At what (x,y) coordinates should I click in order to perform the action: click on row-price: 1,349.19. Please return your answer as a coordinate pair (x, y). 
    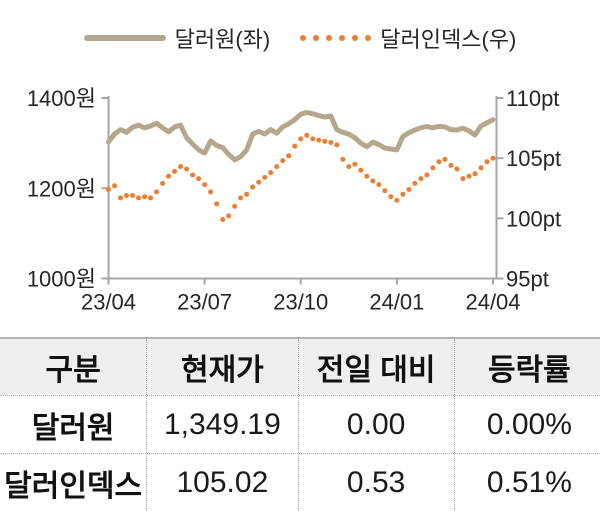
    Looking at the image, I should click on (221, 424).